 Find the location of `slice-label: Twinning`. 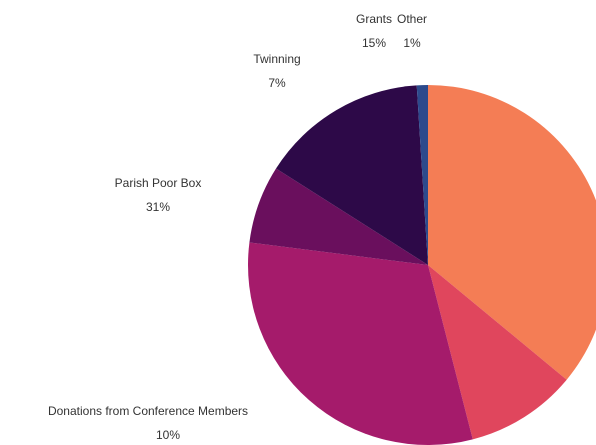

slice-label: Twinning is located at coordinates (276, 59).